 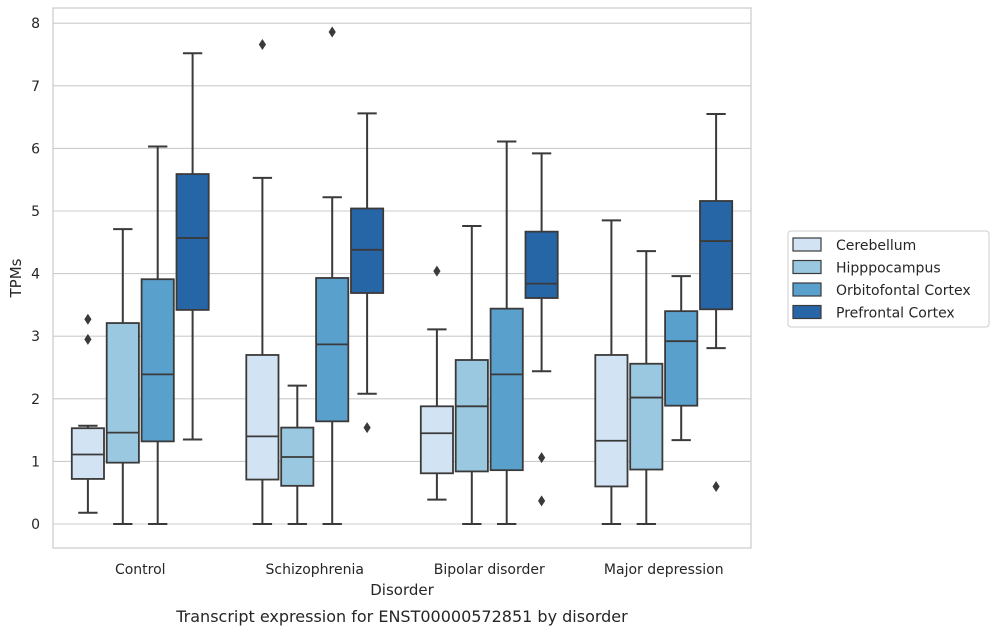 What do you see at coordinates (35, 87) in the screenshot?
I see `y-tick-label-7: 7` at bounding box center [35, 87].